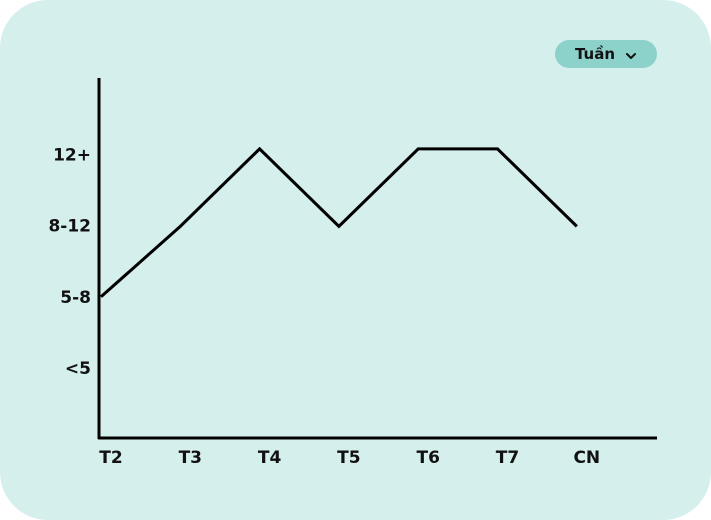  I want to click on period-dropdown: Tuần, so click(606, 54).